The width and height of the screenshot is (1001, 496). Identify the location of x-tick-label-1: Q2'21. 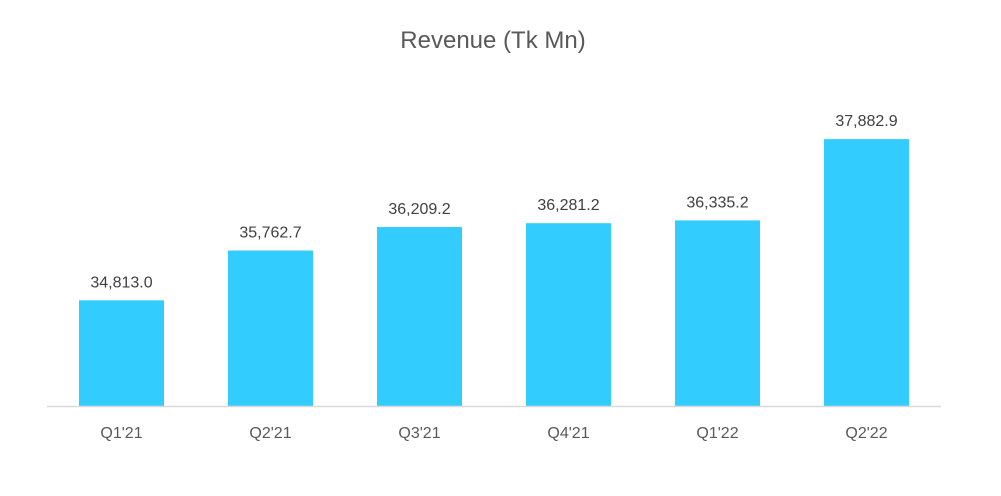
(270, 433).